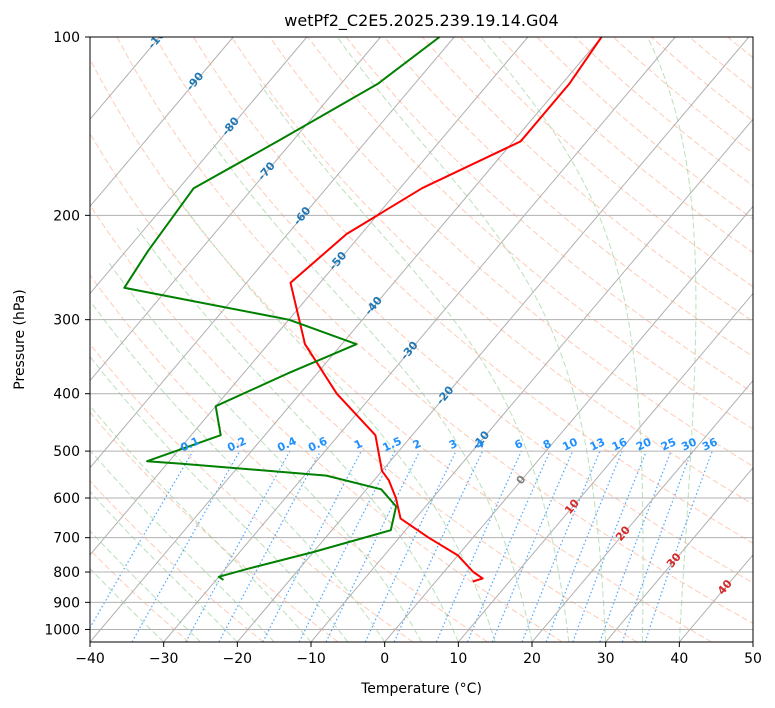 This screenshot has height=708, width=775. I want to click on y-tick-label: 1000, so click(62, 630).